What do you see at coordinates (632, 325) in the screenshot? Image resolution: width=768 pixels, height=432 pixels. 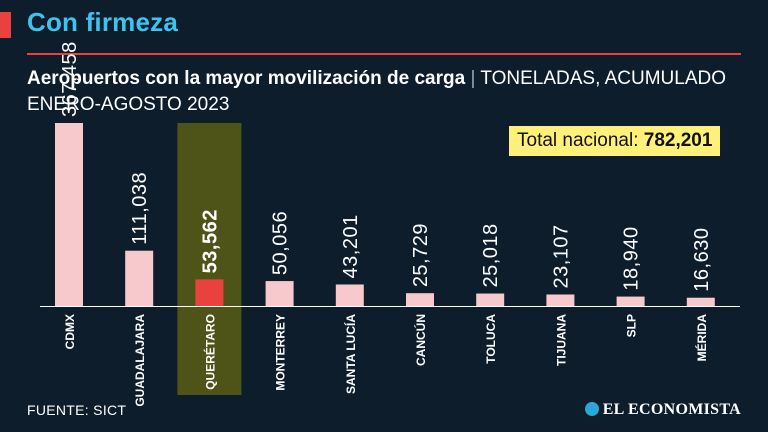 I see `category-label: SLP` at bounding box center [632, 325].